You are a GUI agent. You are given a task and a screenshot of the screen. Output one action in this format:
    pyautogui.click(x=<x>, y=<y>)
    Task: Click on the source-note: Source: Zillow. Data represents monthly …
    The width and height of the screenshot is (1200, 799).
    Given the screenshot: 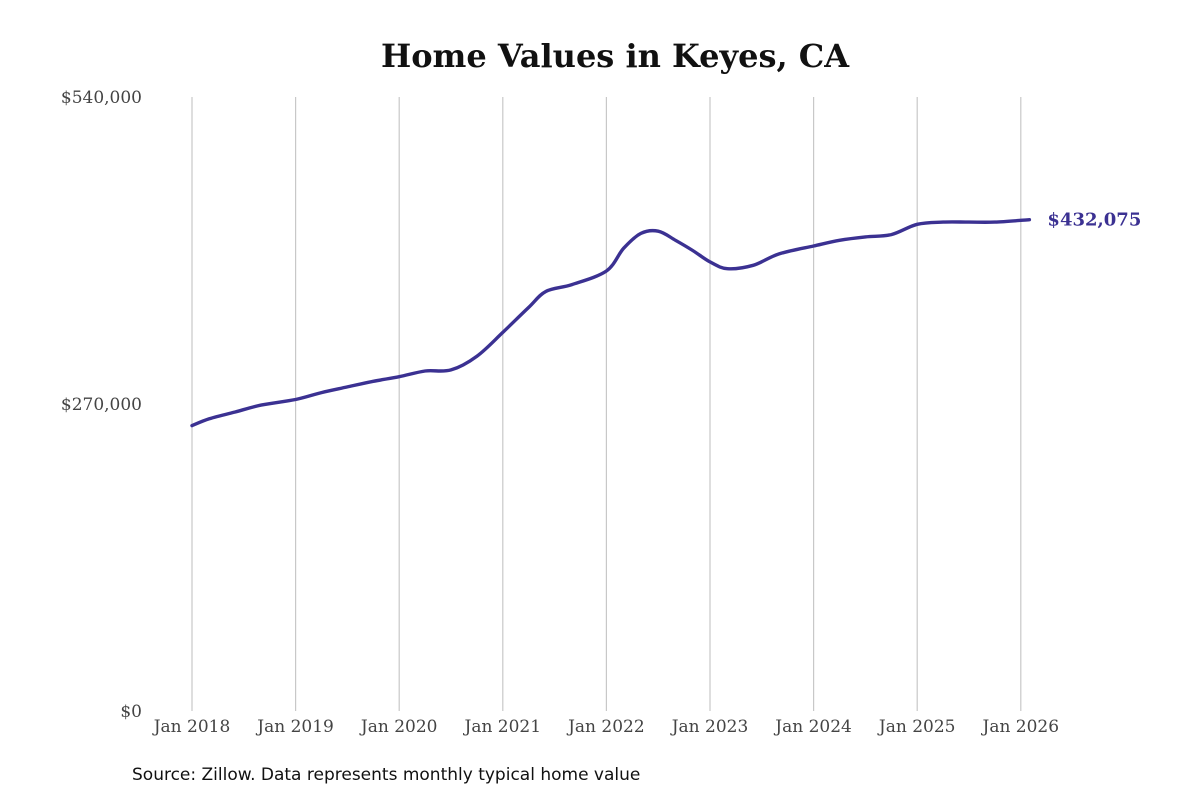 What is the action you would take?
    pyautogui.click(x=386, y=775)
    